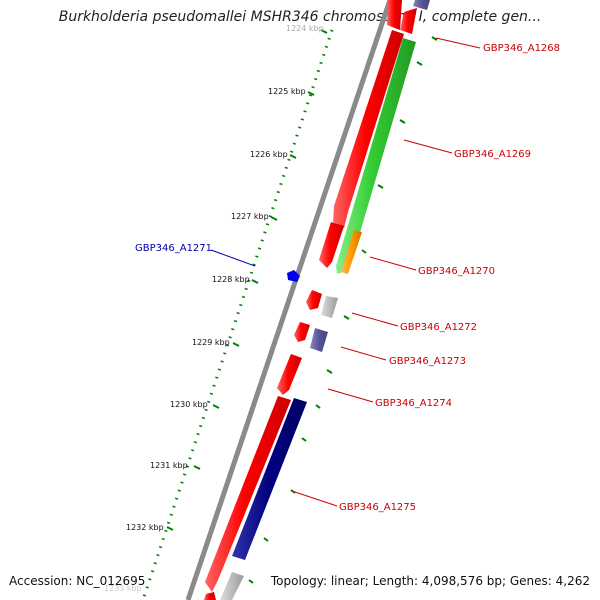 The width and height of the screenshot is (600, 600). What do you see at coordinates (438, 327) in the screenshot?
I see `gene-label: GBP346_A1272` at bounding box center [438, 327].